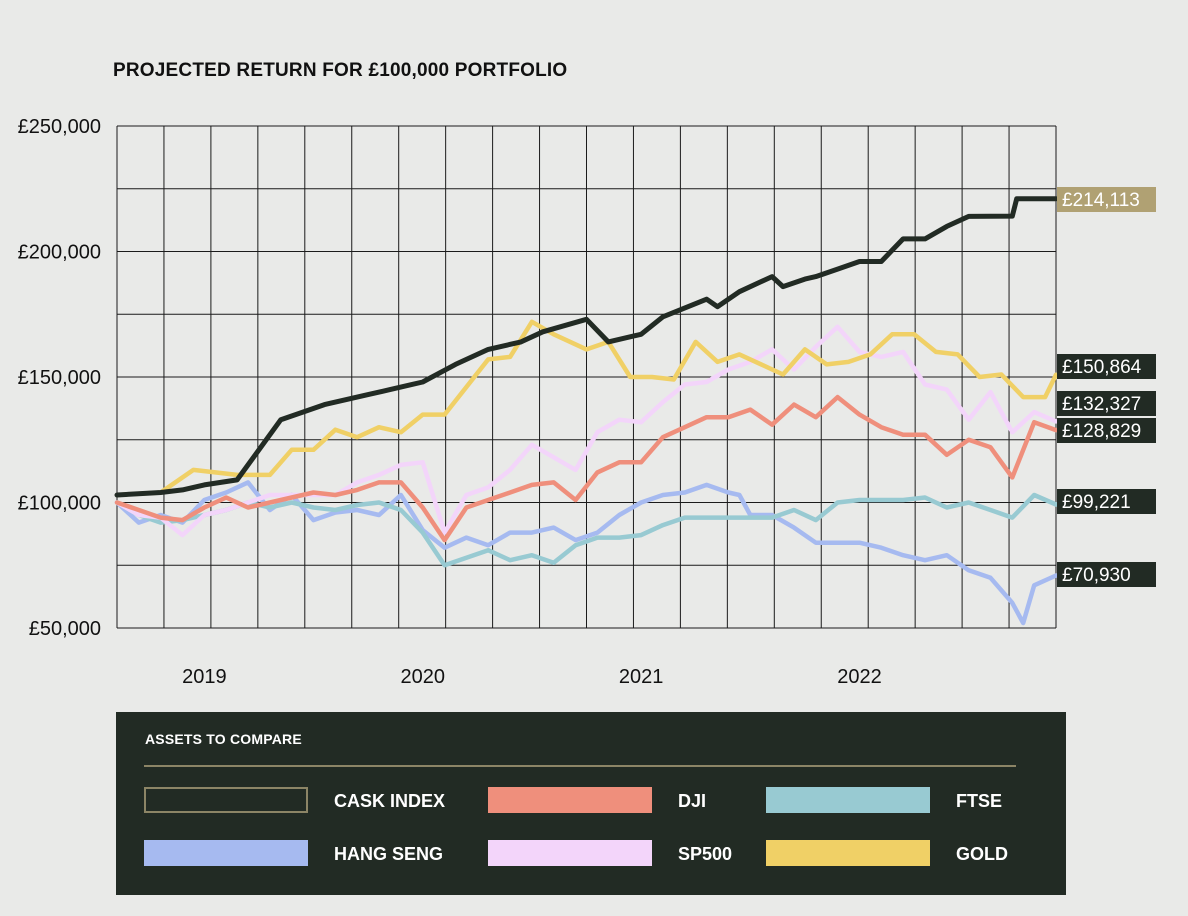 Image resolution: width=1188 pixels, height=916 pixels. What do you see at coordinates (848, 853) in the screenshot?
I see `legend-swatch-gold` at bounding box center [848, 853].